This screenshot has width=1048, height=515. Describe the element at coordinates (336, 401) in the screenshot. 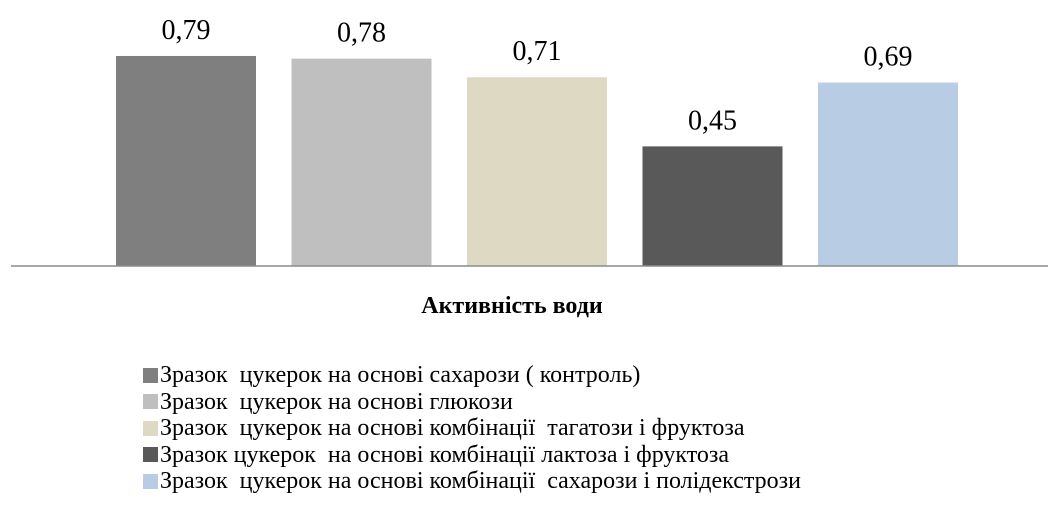

I see `legend-label-2: Зразок цукерок на основі глюкози` at that location.